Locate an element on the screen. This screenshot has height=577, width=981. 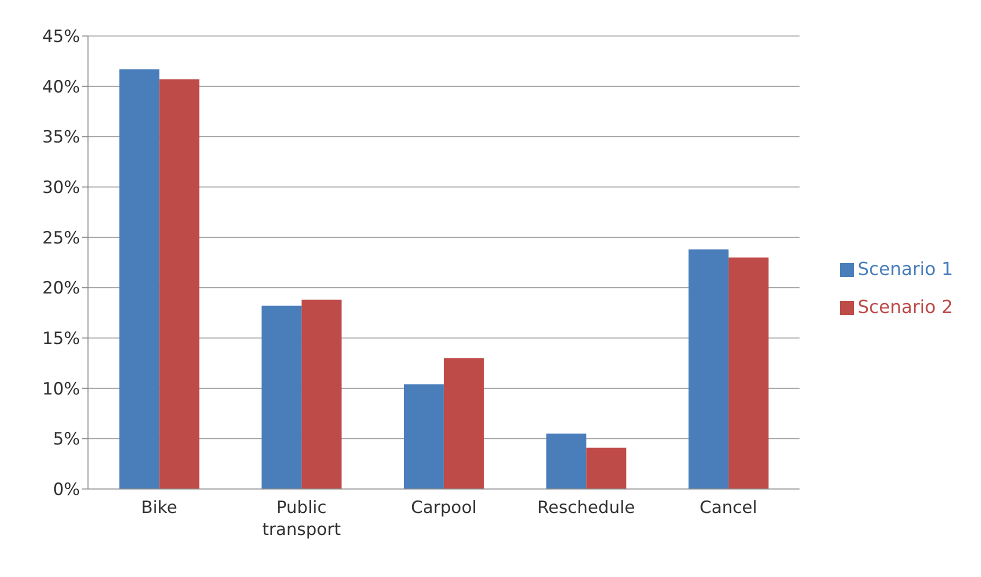
x-tick-label: Cancel is located at coordinates (729, 508).